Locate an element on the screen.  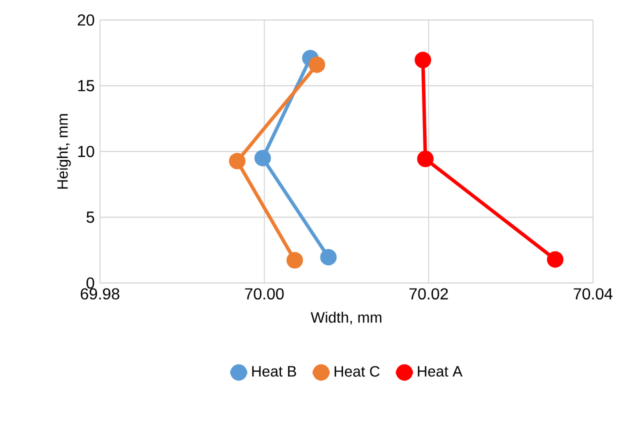
legend-label: Heat A is located at coordinates (440, 371).